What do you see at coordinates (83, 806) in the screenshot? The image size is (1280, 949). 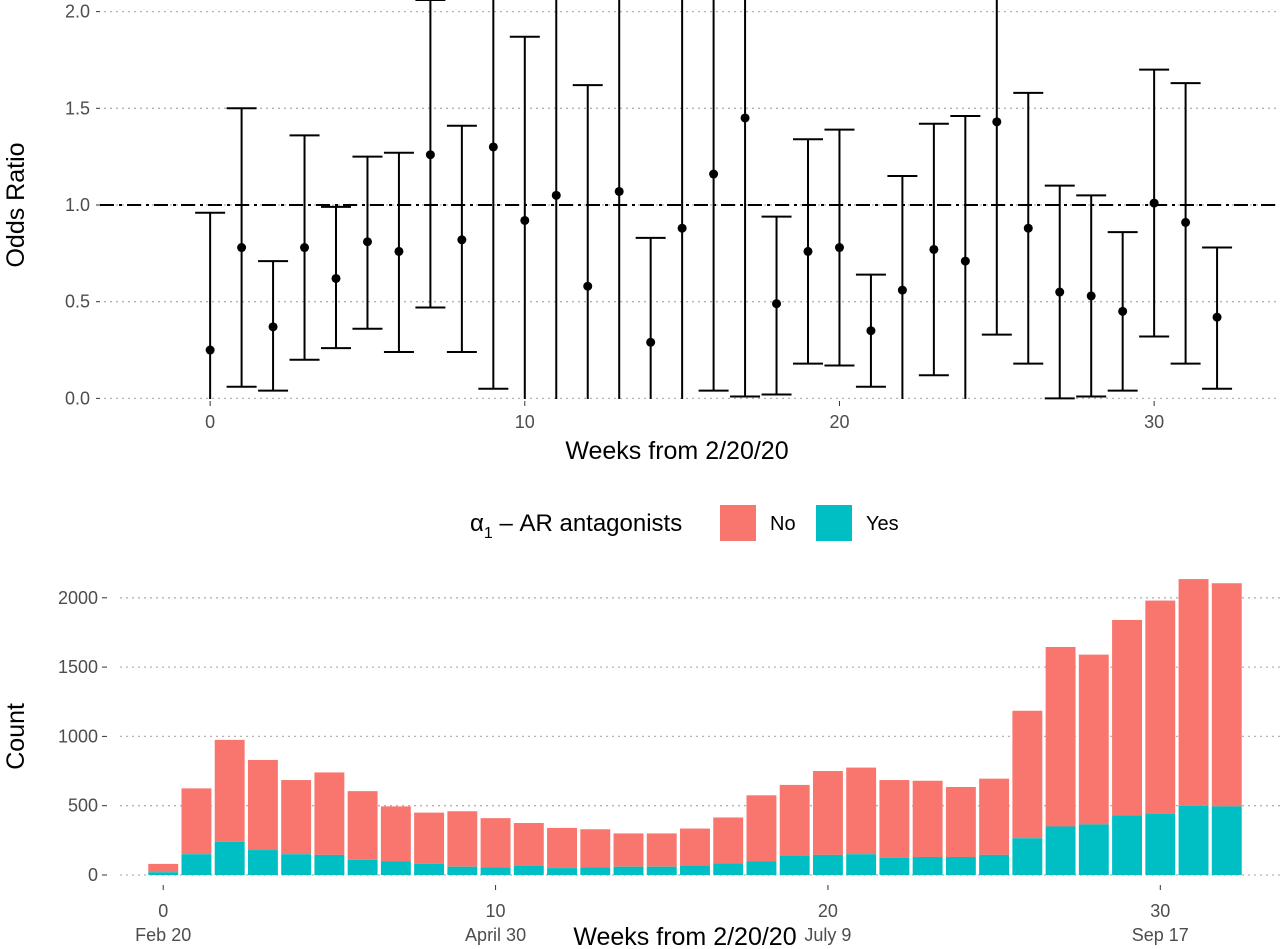 I see `y-tick-label: 500` at bounding box center [83, 806].